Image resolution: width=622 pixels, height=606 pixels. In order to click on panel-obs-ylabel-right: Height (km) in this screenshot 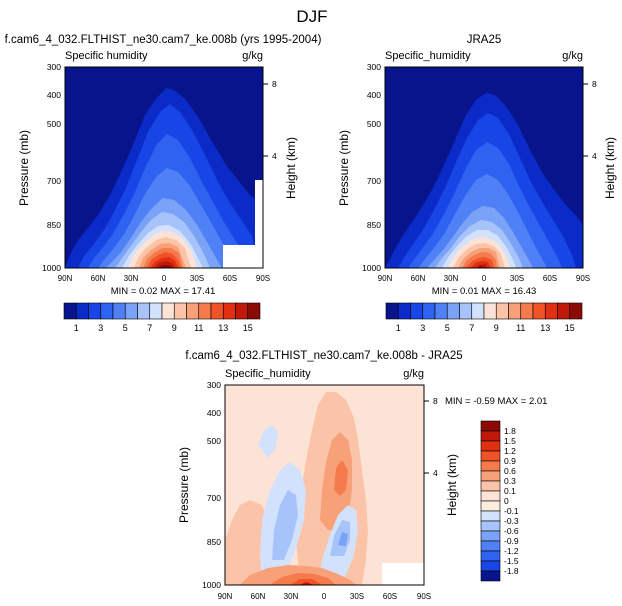, I will do `click(610, 168)`.